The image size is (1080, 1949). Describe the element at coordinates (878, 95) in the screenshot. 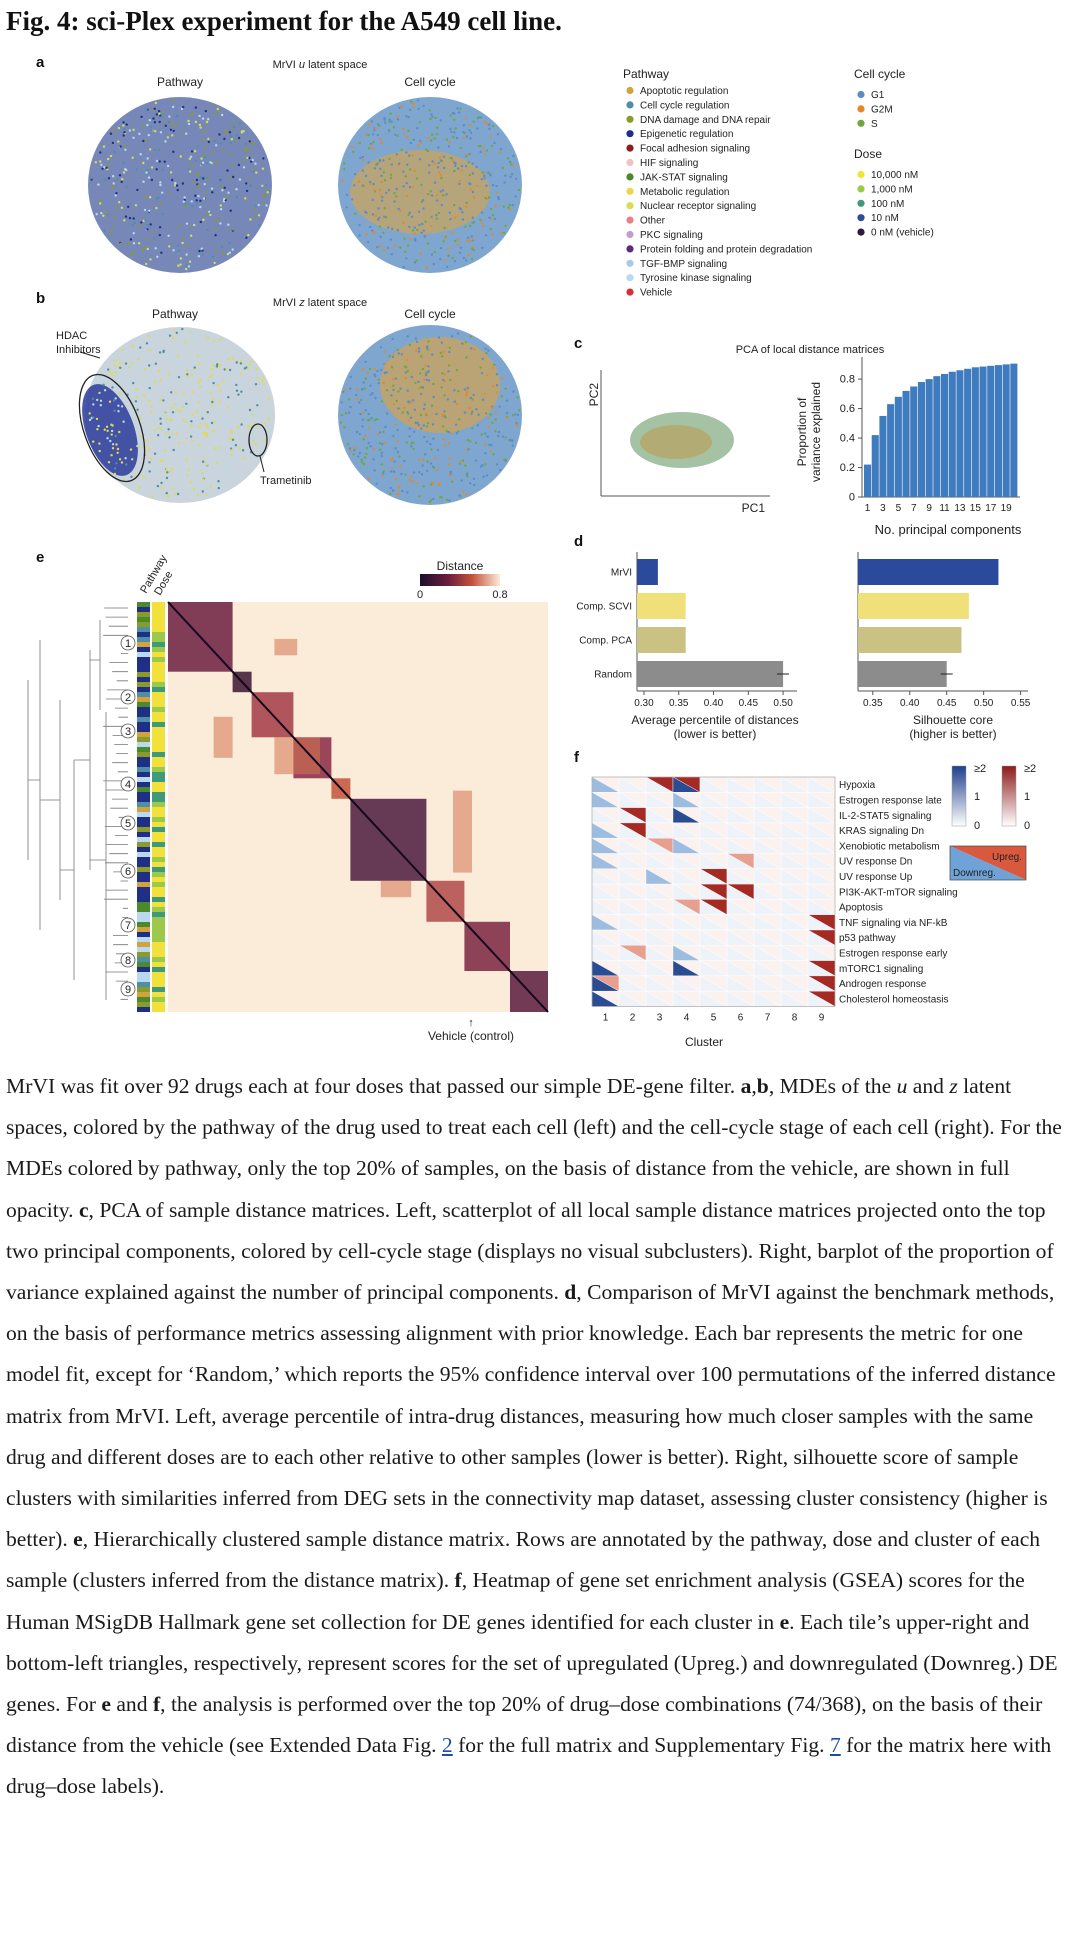

I see `legend-cellcycle-item: G1` at that location.